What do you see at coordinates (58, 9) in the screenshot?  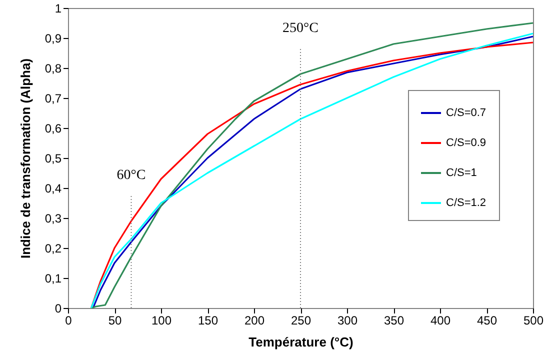 I see `y-tick-label: 1` at bounding box center [58, 9].